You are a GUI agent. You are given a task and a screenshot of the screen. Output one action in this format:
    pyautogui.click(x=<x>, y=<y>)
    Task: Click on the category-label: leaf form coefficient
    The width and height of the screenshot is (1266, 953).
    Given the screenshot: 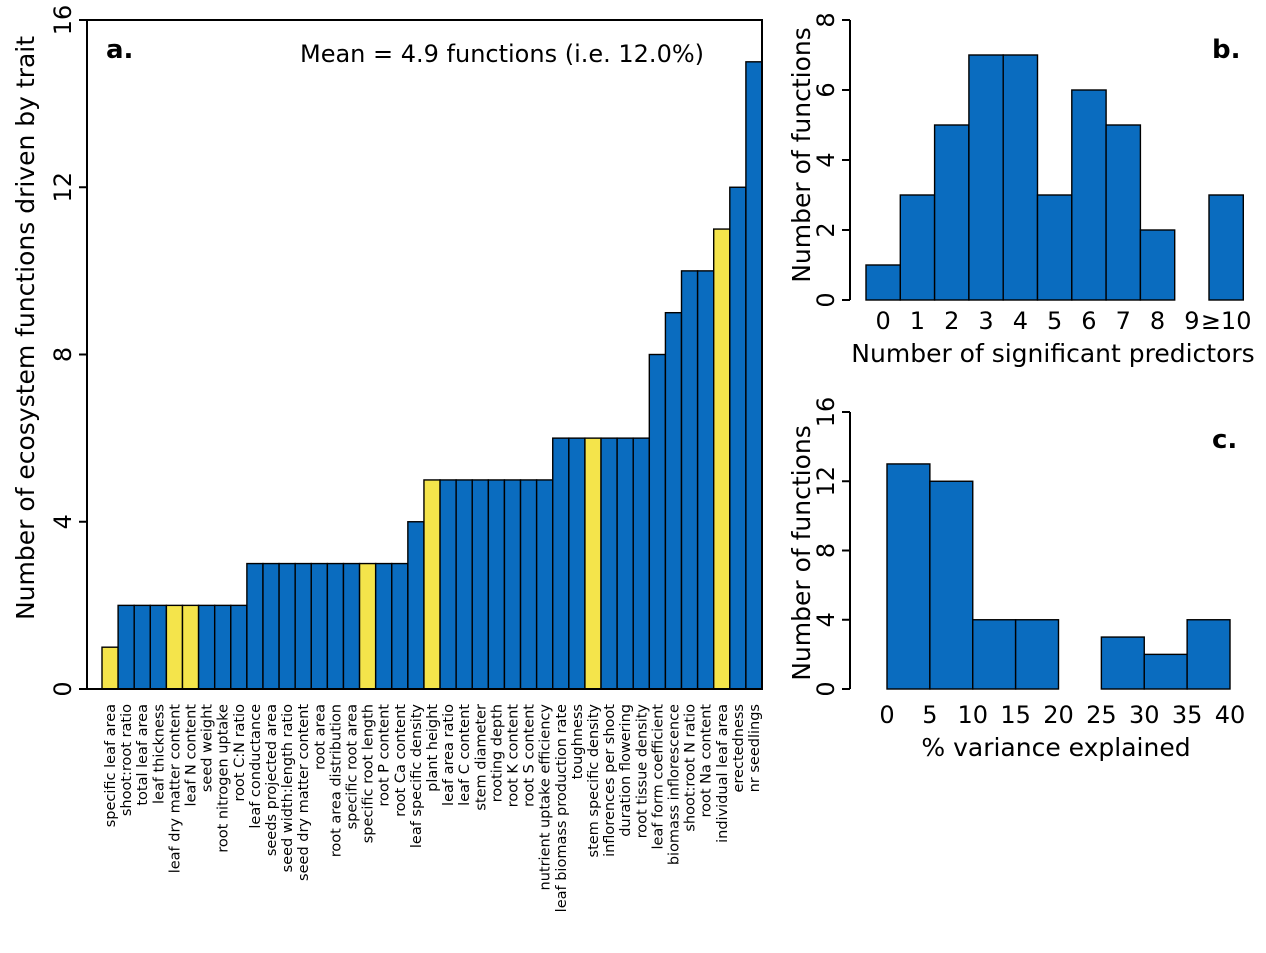 What is the action you would take?
    pyautogui.click(x=658, y=777)
    